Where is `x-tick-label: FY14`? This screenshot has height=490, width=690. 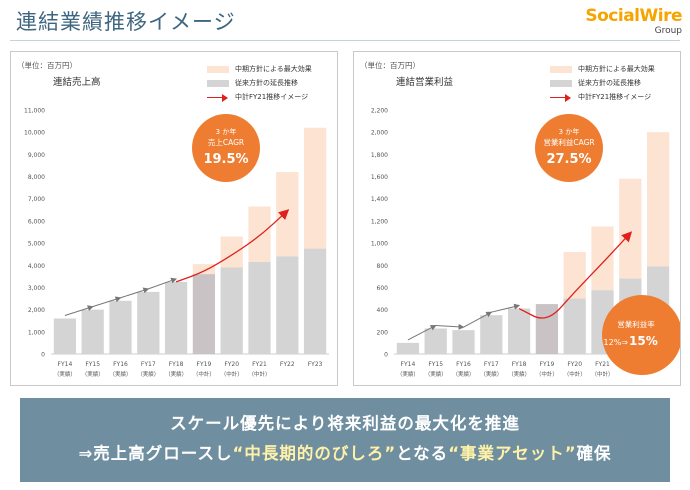
x-tick-label: FY14 is located at coordinates (65, 364).